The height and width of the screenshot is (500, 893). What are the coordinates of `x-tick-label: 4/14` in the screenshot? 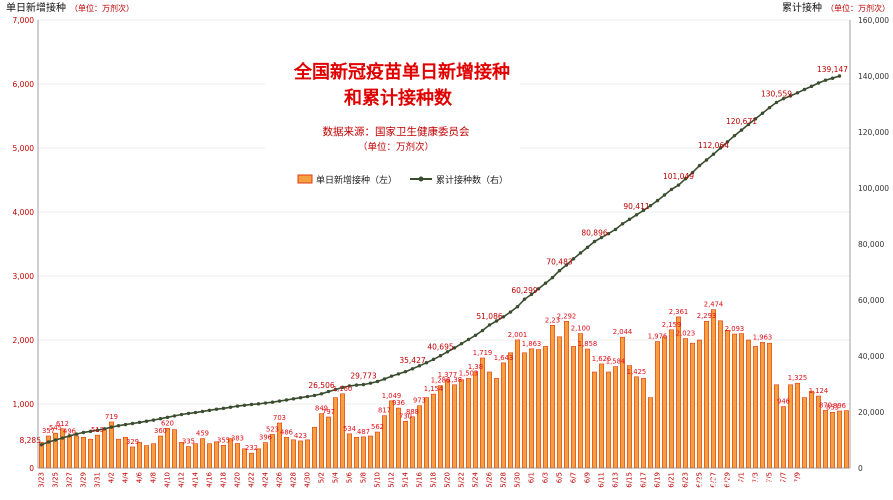 It's located at (196, 479).